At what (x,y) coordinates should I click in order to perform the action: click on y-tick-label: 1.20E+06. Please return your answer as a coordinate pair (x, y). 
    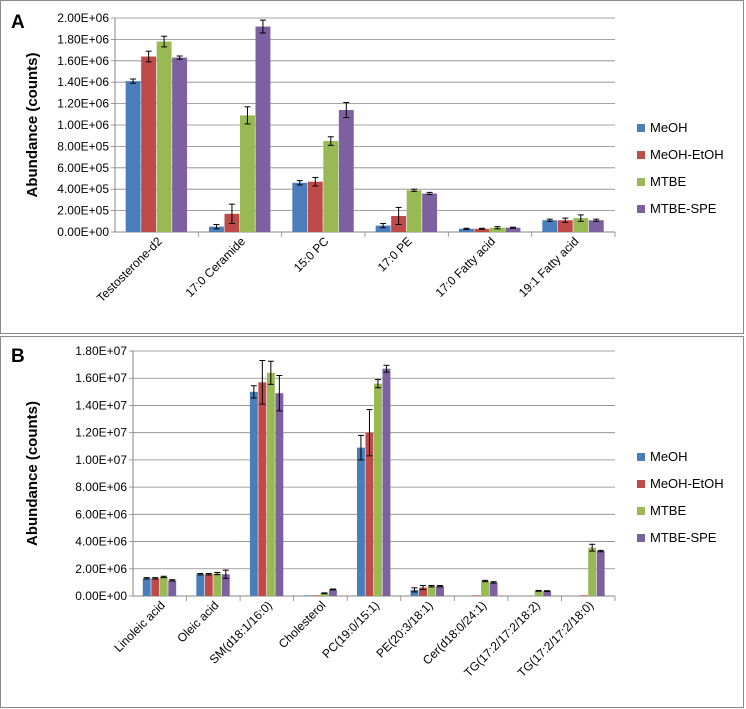
    Looking at the image, I should click on (83, 104).